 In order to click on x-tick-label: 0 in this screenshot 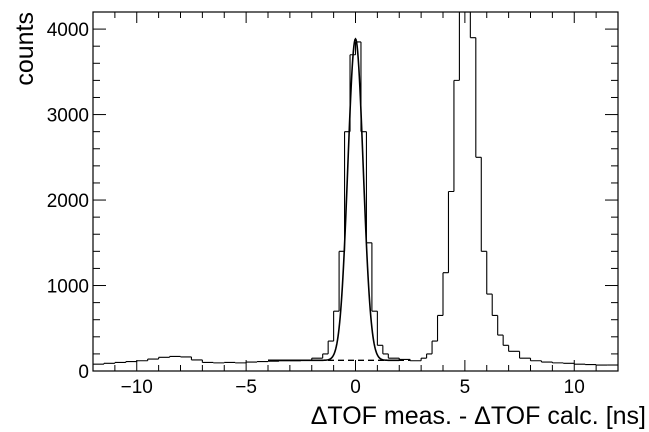, I will do `click(355, 387)`.